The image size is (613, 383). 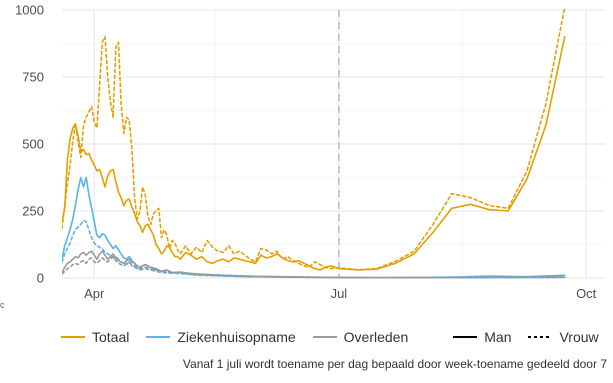 What do you see at coordinates (498, 337) in the screenshot?
I see `legend-label-man: Man` at bounding box center [498, 337].